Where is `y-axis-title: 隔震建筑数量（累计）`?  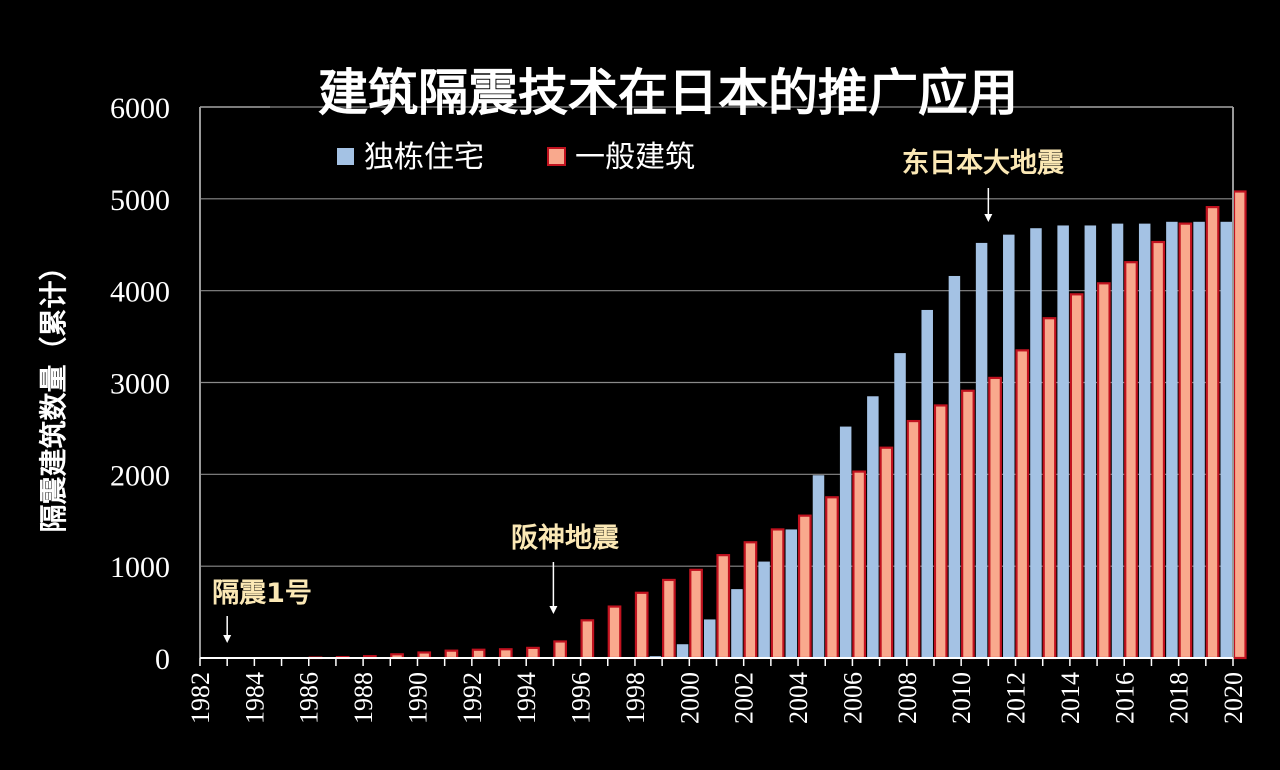
y-axis-title: 隔震建筑数量（累计） is located at coordinates (53, 392).